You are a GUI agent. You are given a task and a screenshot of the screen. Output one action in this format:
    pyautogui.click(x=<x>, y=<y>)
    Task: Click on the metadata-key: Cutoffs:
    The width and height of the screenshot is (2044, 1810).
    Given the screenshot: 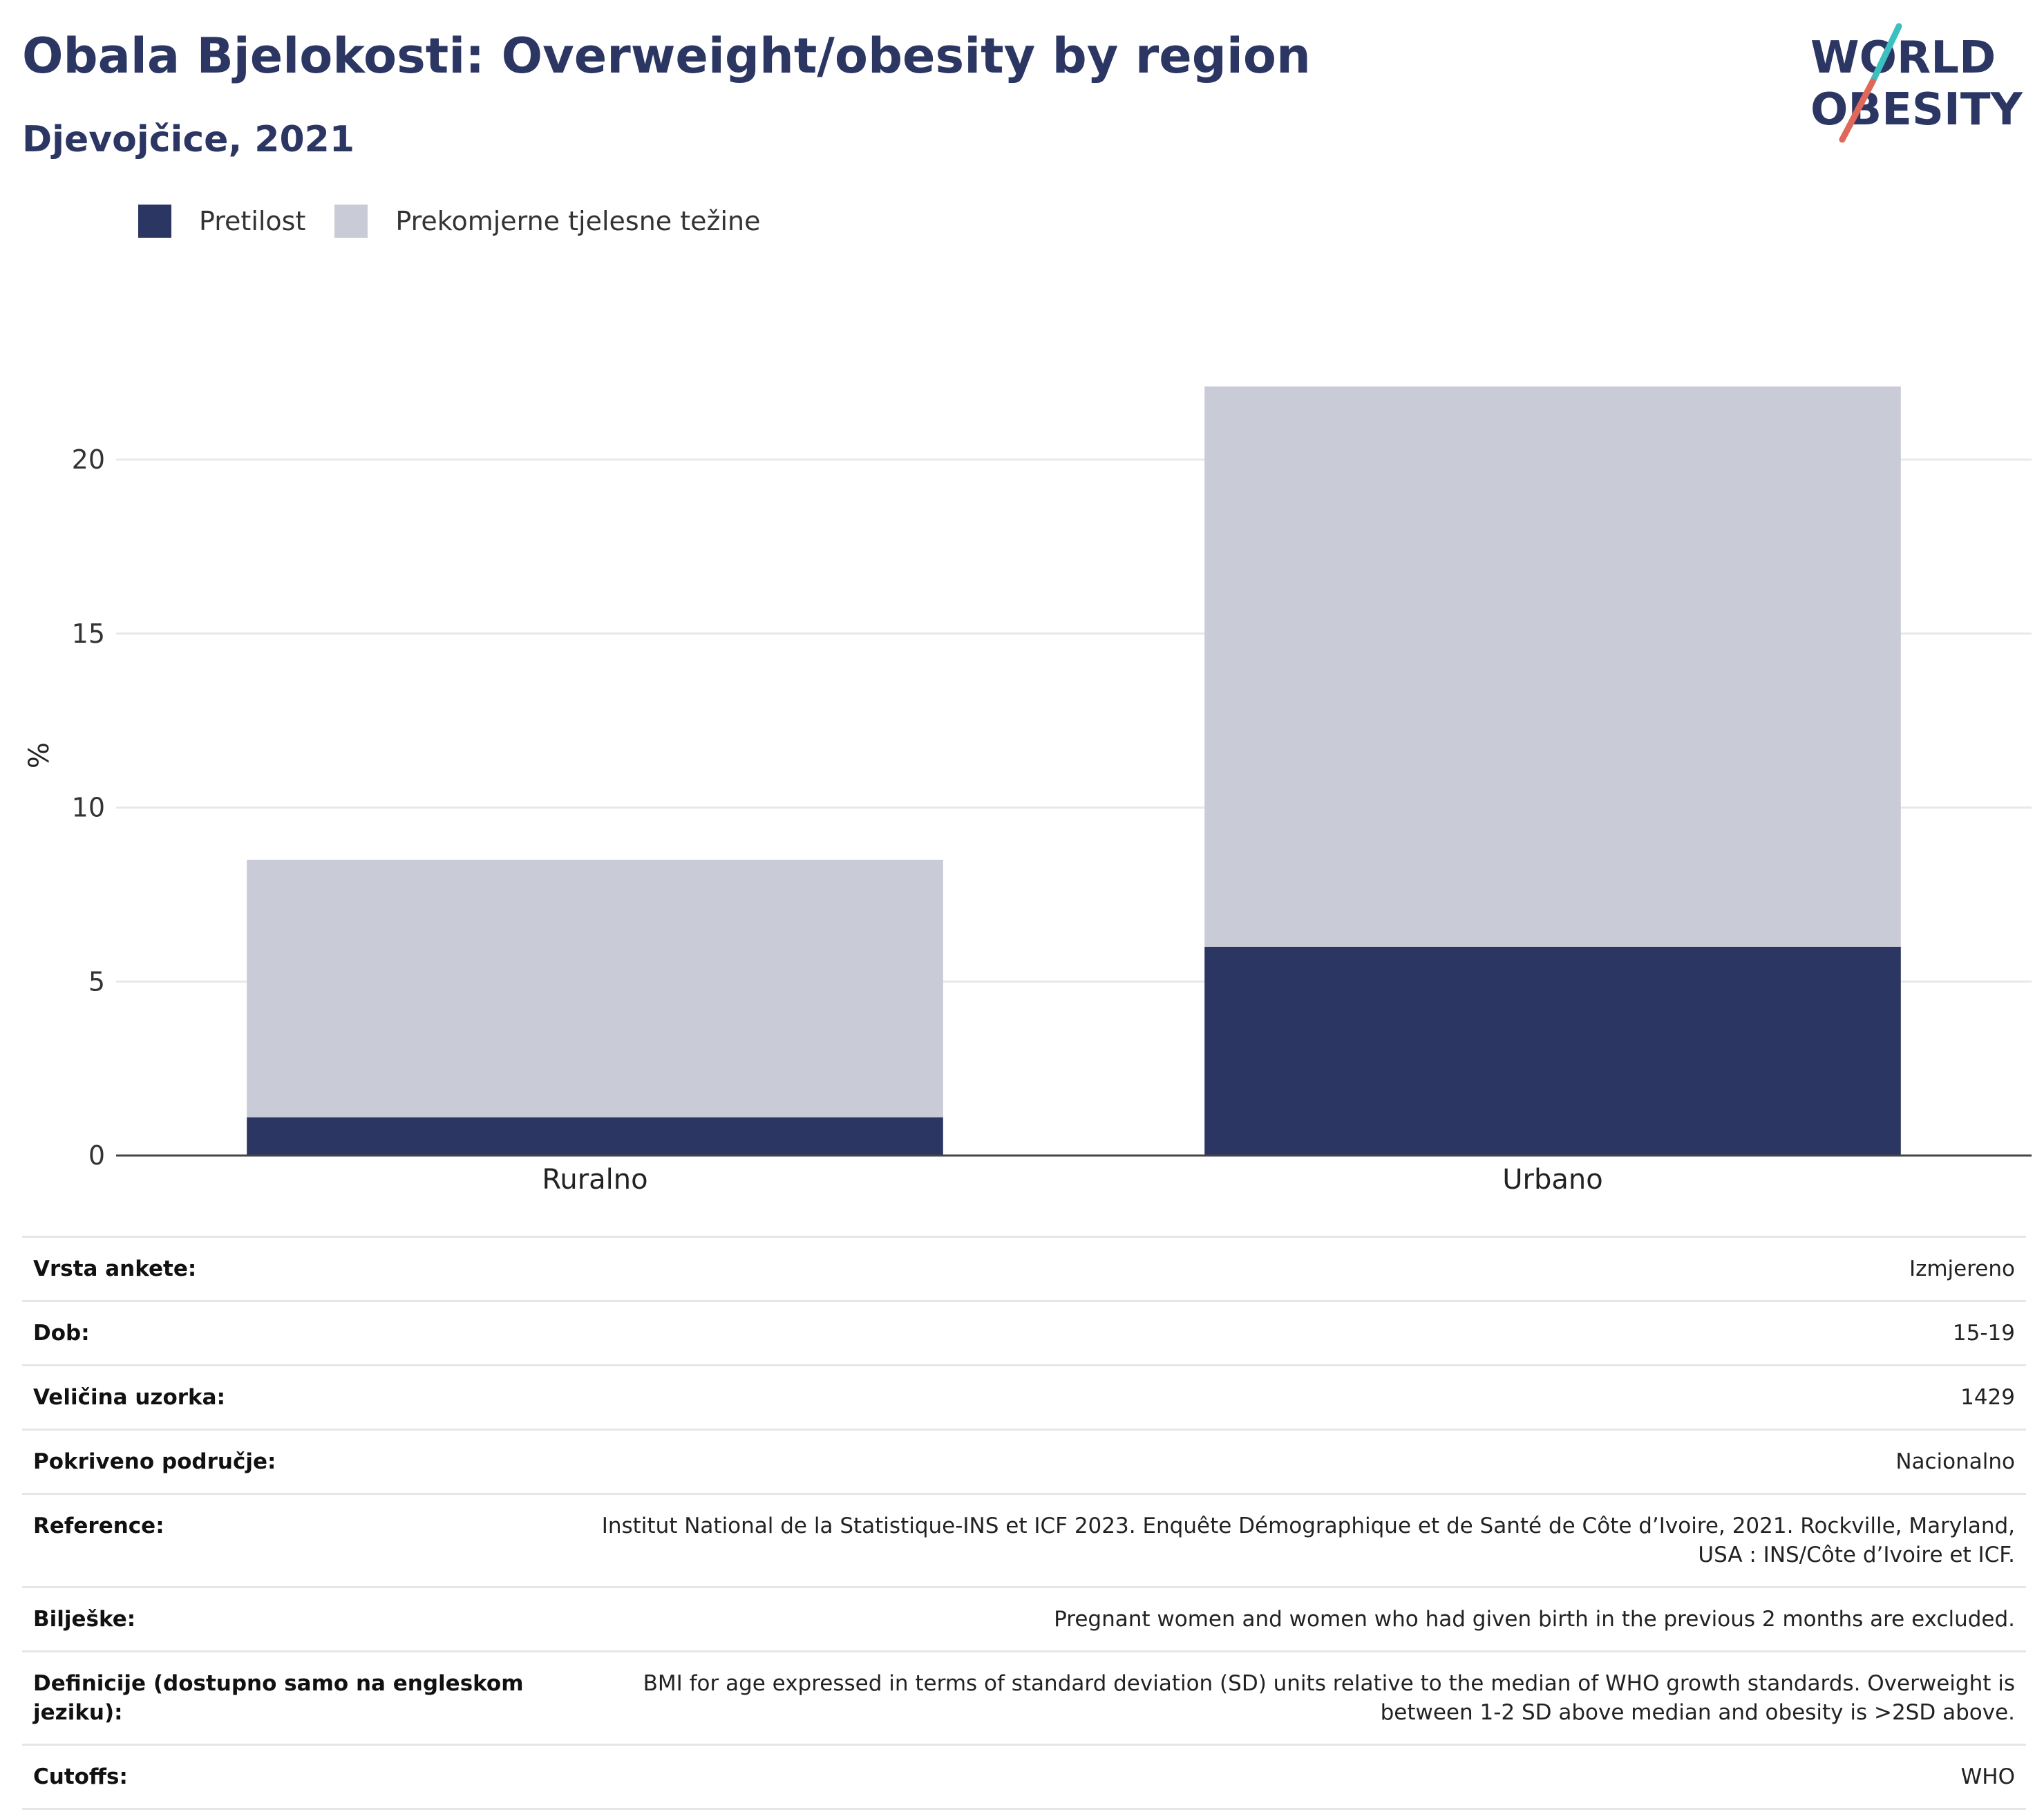 What is the action you would take?
    pyautogui.click(x=282, y=1777)
    